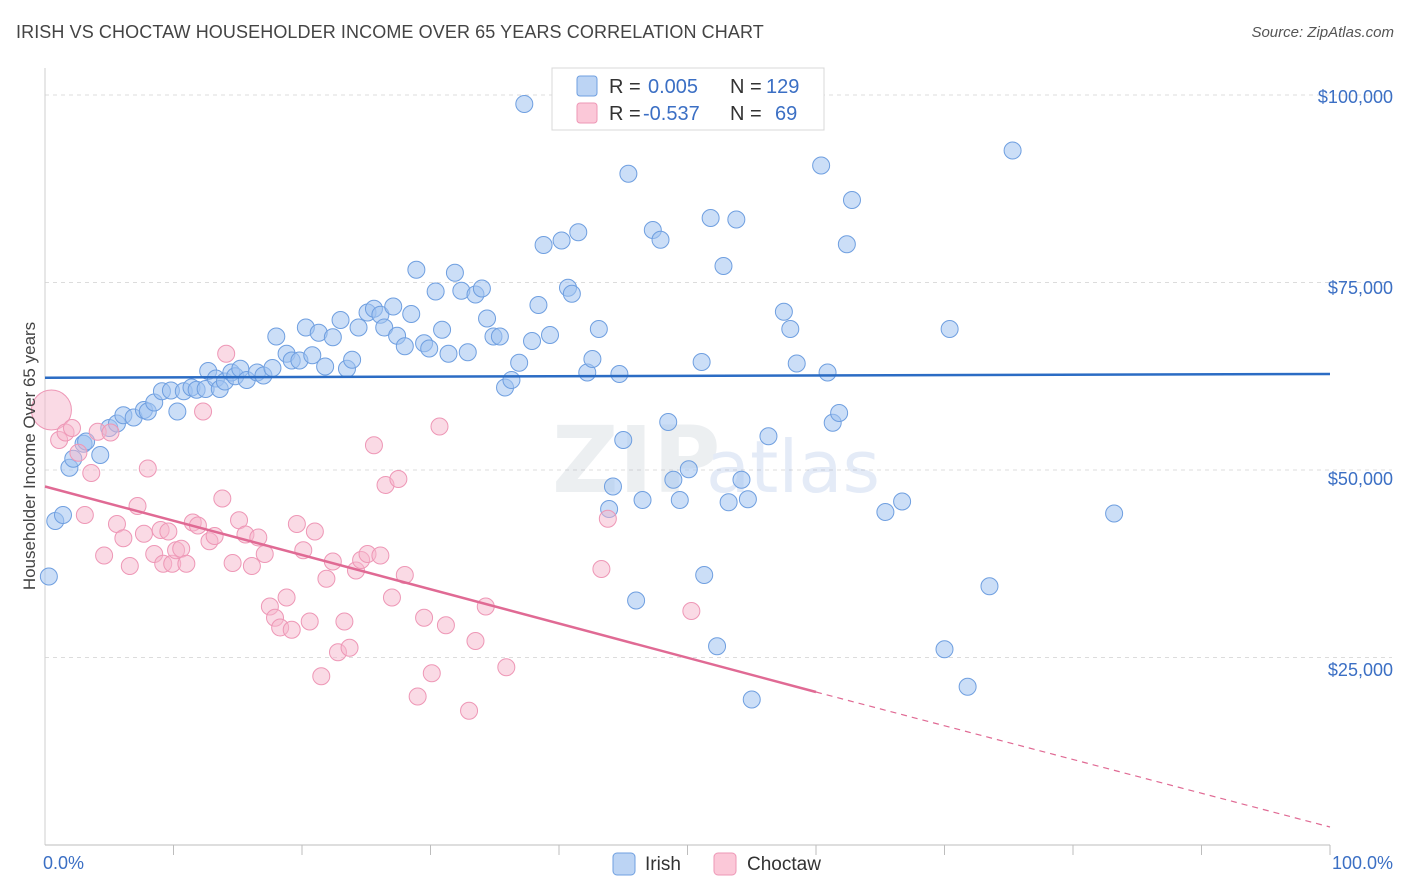 The width and height of the screenshot is (1406, 892). Describe the element at coordinates (63, 863) in the screenshot. I see `x-tick-label: 0.0%` at that location.